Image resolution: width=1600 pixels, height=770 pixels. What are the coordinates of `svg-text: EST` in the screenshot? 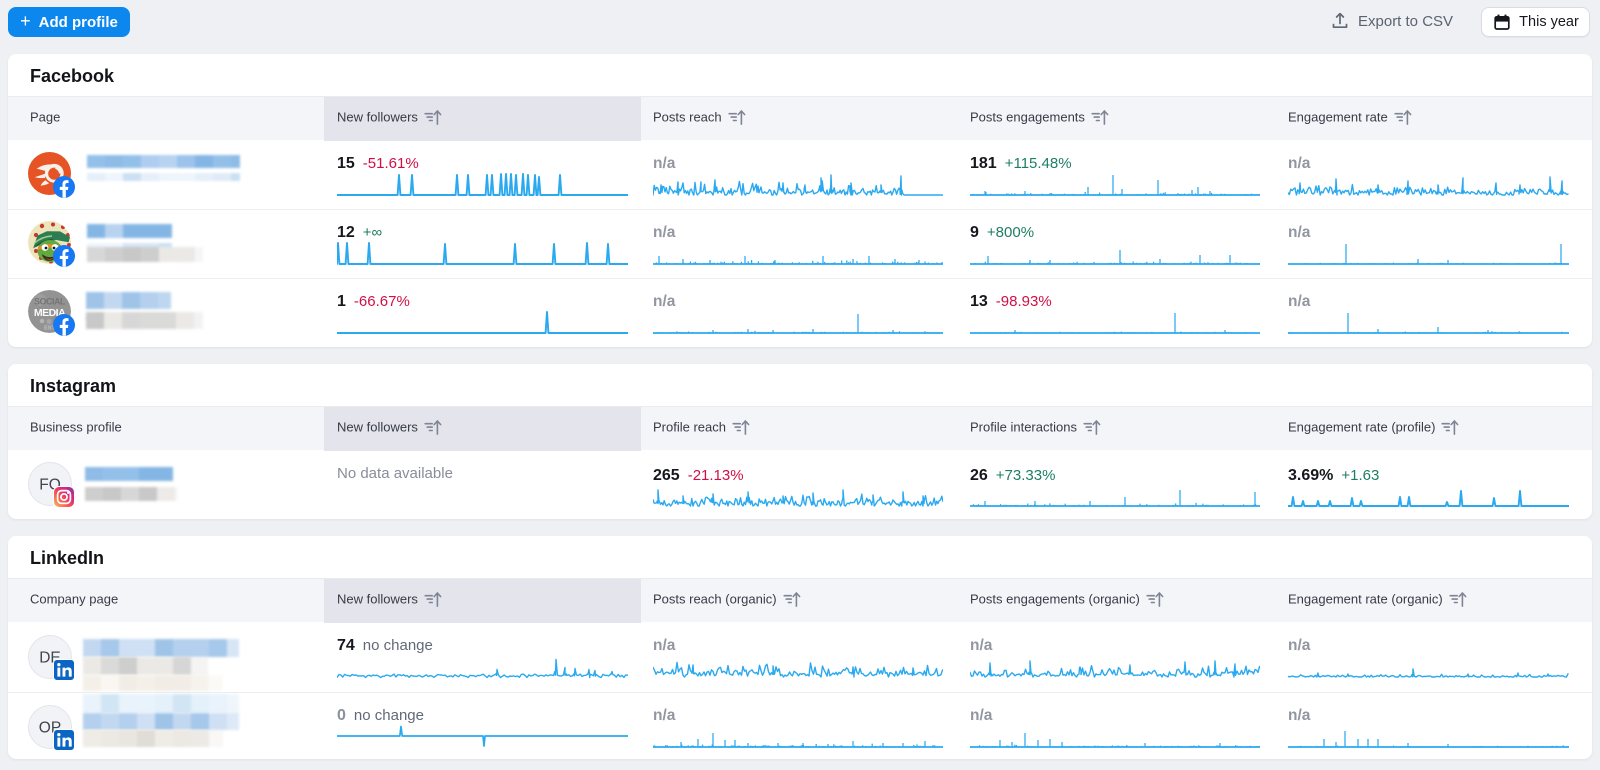 It's located at (49, 329).